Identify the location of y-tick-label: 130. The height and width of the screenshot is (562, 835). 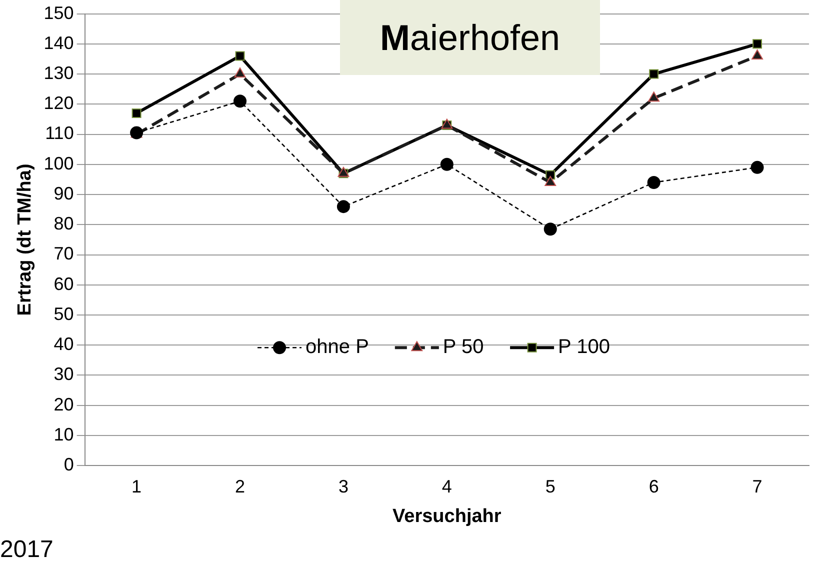
(59, 73).